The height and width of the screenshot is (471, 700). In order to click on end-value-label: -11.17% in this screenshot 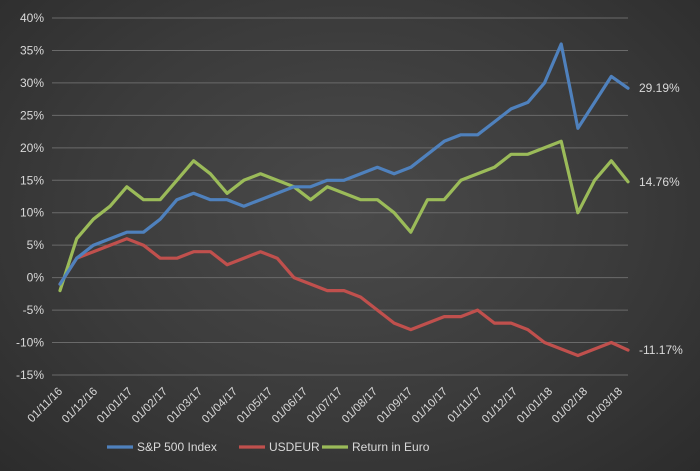, I will do `click(661, 350)`.